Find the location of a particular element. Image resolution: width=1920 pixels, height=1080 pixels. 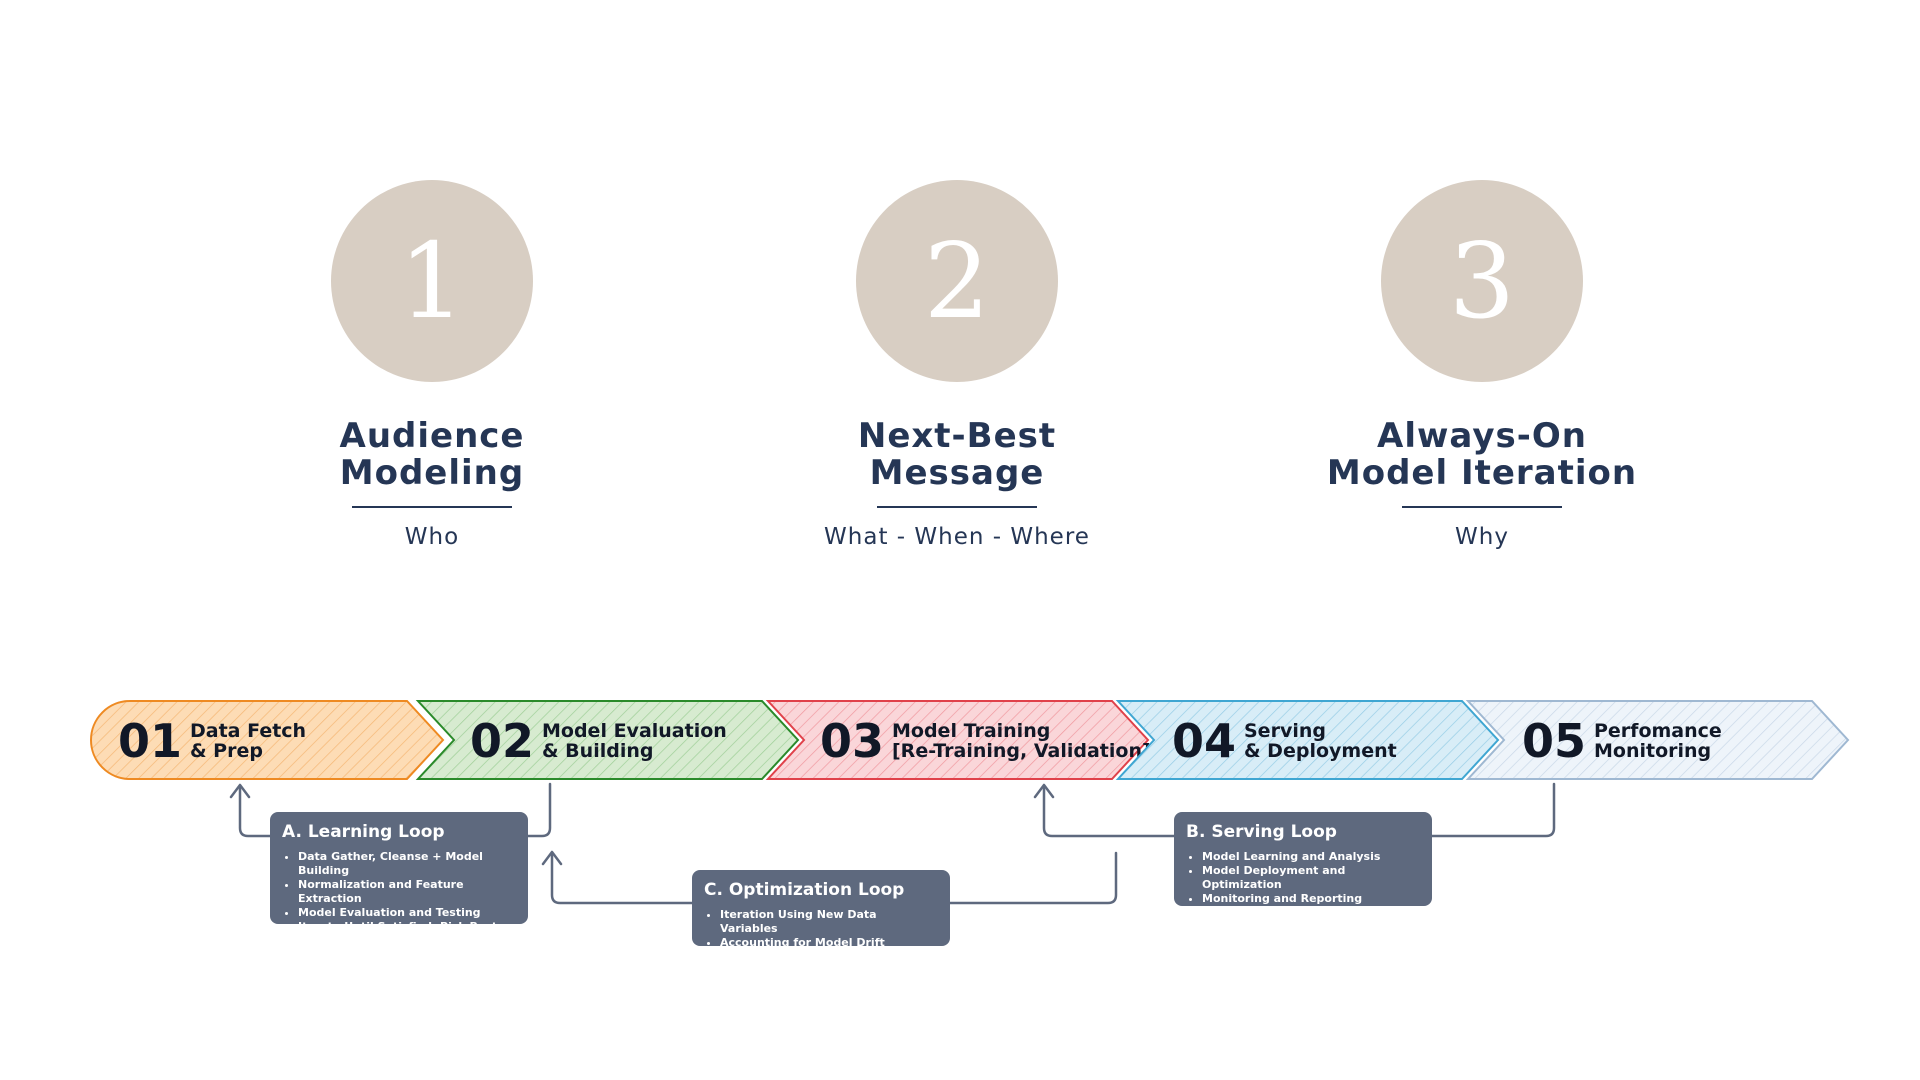

step-05-performance-monitoring: 05 Perfomance Monitoring is located at coordinates (1657, 740).